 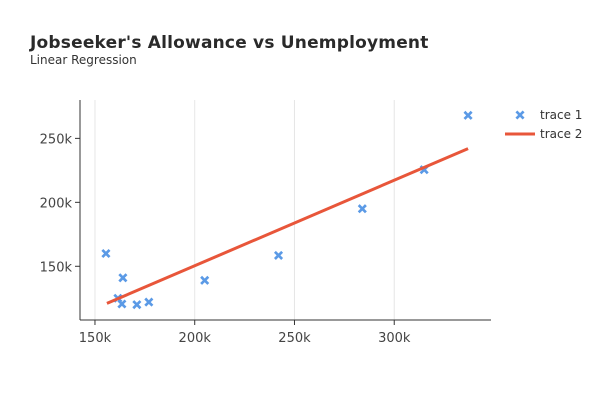 I want to click on x-tick-label: 300k, so click(x=394, y=338).